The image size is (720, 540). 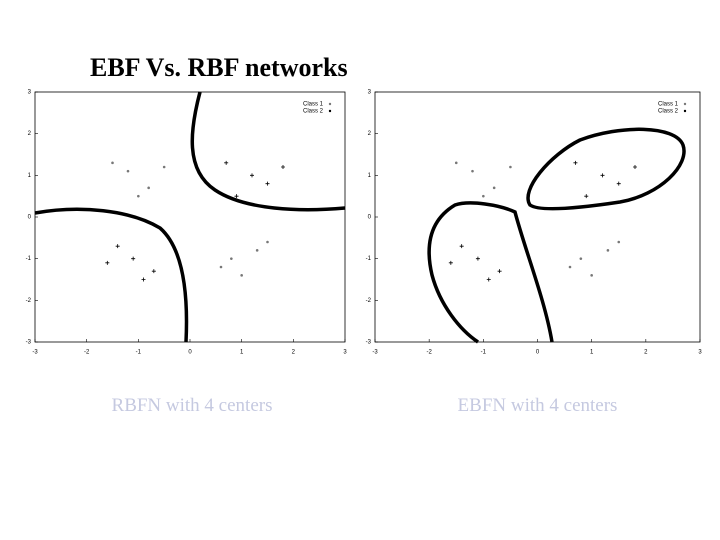 I want to click on caption: EBFN with 4 centers, so click(x=538, y=405).